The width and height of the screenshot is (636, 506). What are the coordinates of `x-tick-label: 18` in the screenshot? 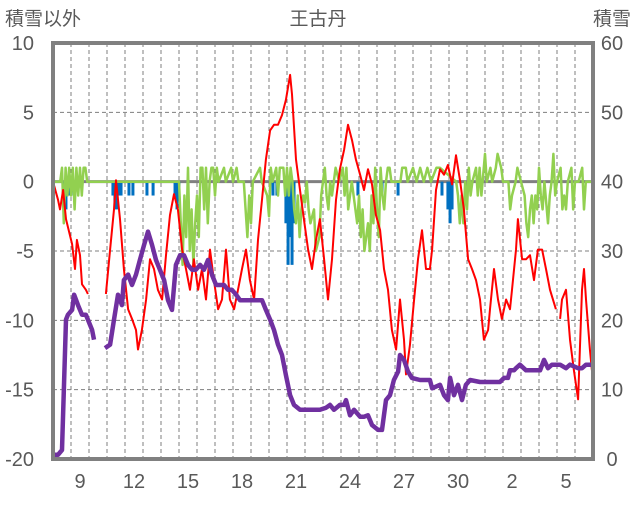 It's located at (242, 482).